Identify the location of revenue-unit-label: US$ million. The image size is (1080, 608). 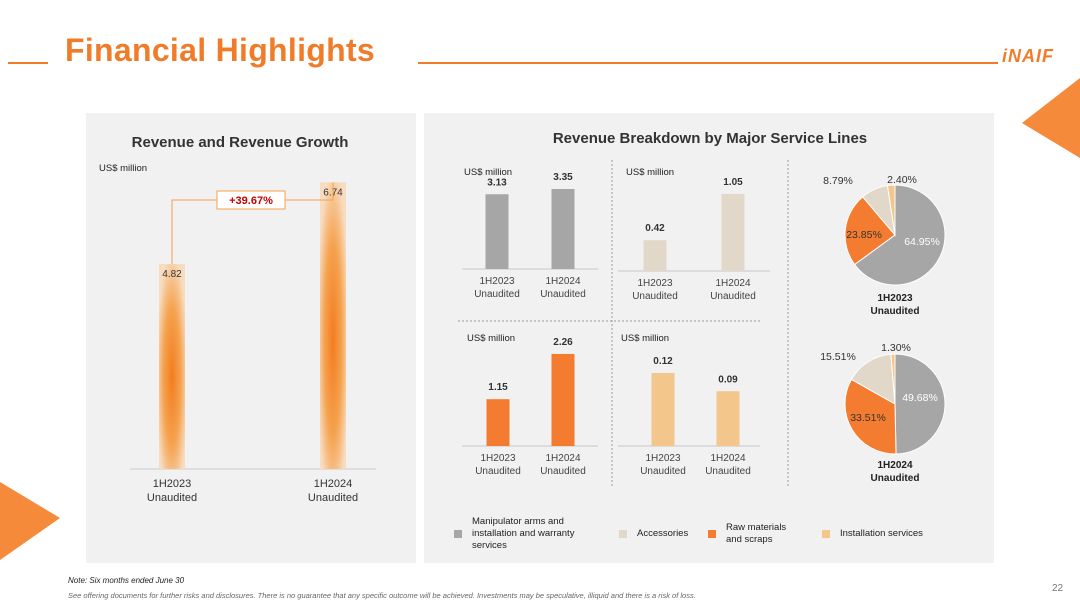
(123, 168).